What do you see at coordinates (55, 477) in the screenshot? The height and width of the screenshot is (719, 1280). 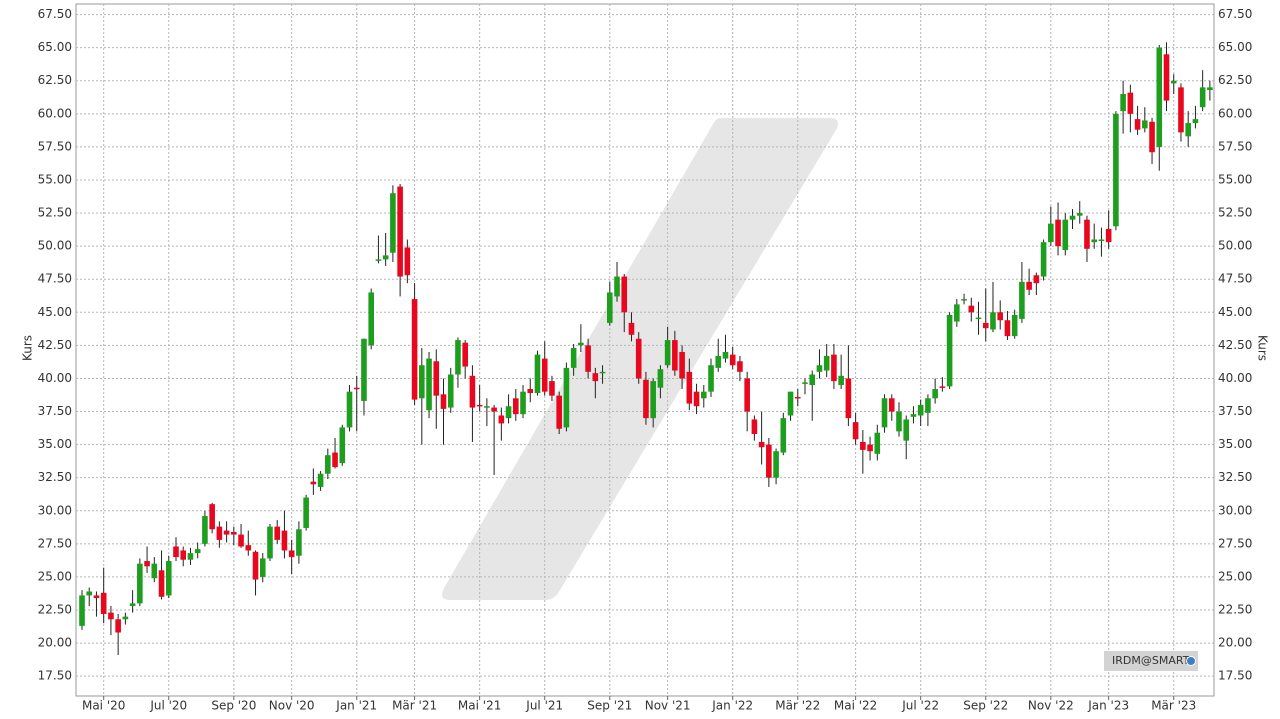 I see `y-tick-label: 32.50` at bounding box center [55, 477].